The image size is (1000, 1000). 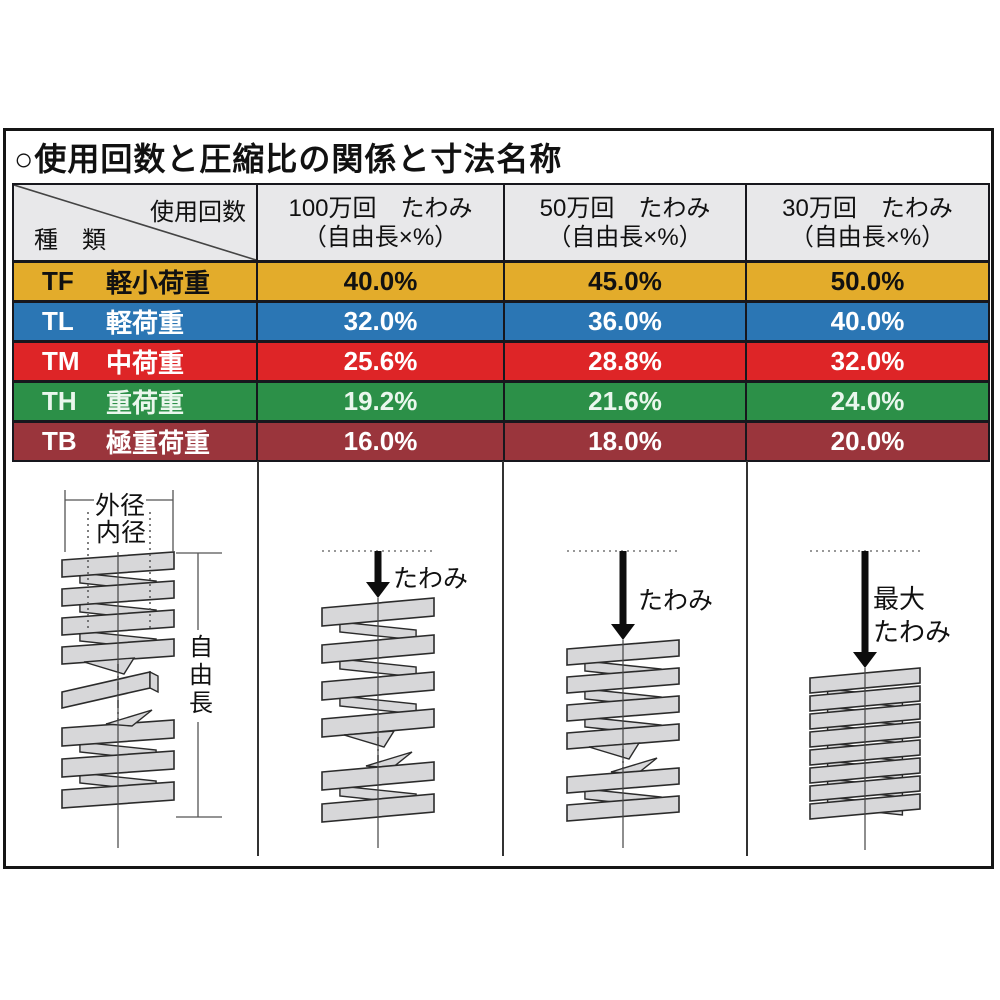 I want to click on type-name: 軽荷重, so click(x=145, y=323).